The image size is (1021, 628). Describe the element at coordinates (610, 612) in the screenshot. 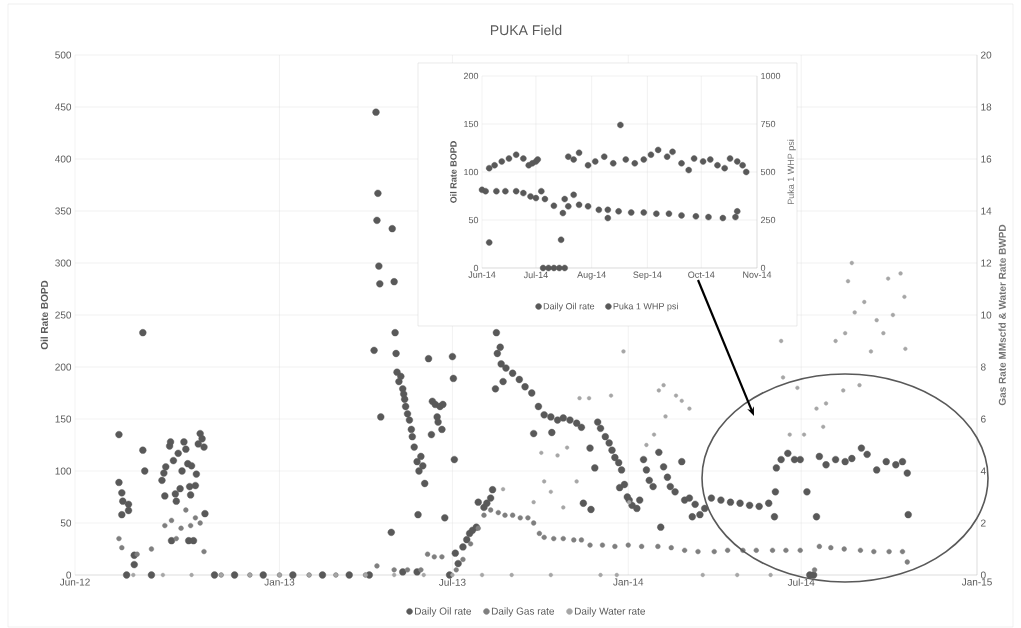

I see `legend-label: Daily Water rate` at that location.